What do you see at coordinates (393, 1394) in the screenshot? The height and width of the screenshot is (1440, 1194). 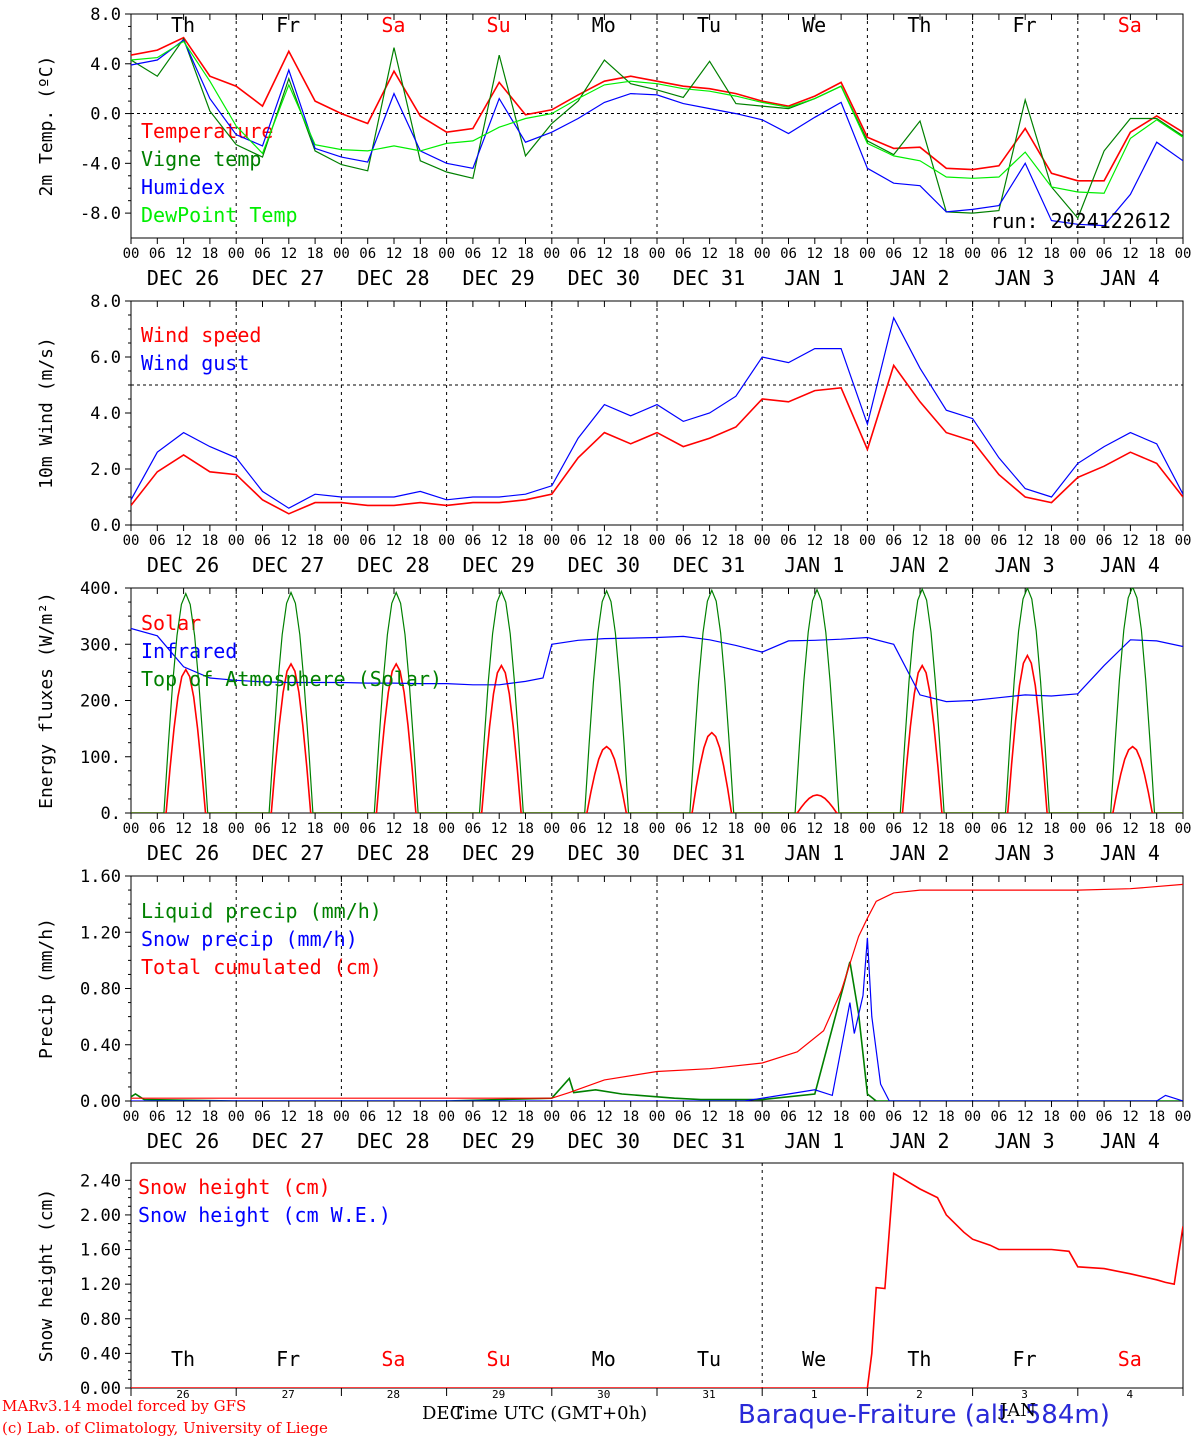 I see `day-number-label: 28` at bounding box center [393, 1394].